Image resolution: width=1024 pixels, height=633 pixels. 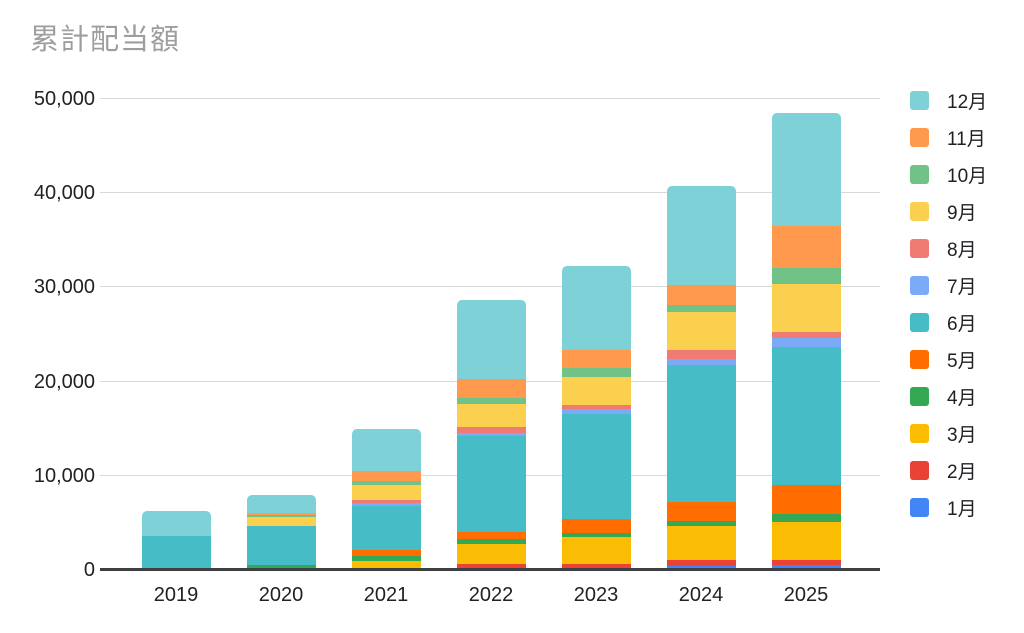 What do you see at coordinates (386, 527) in the screenshot?
I see `bar-segment-2021-6月` at bounding box center [386, 527].